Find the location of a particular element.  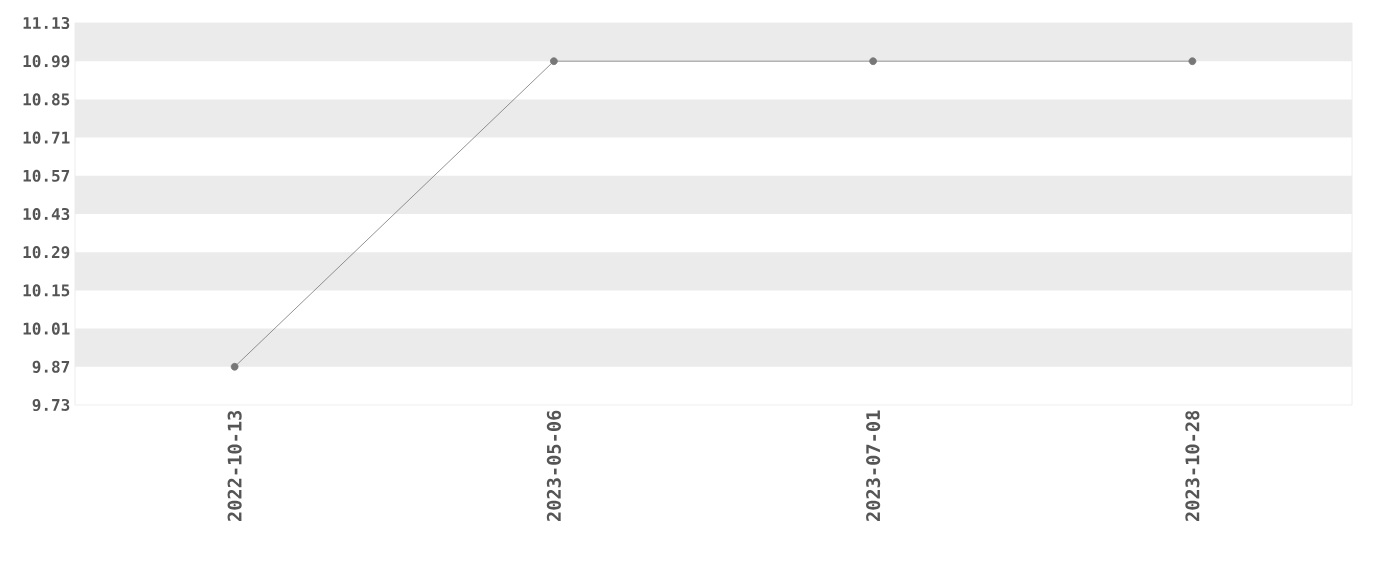

y-tick-label: 10.15 is located at coordinates (46, 290).